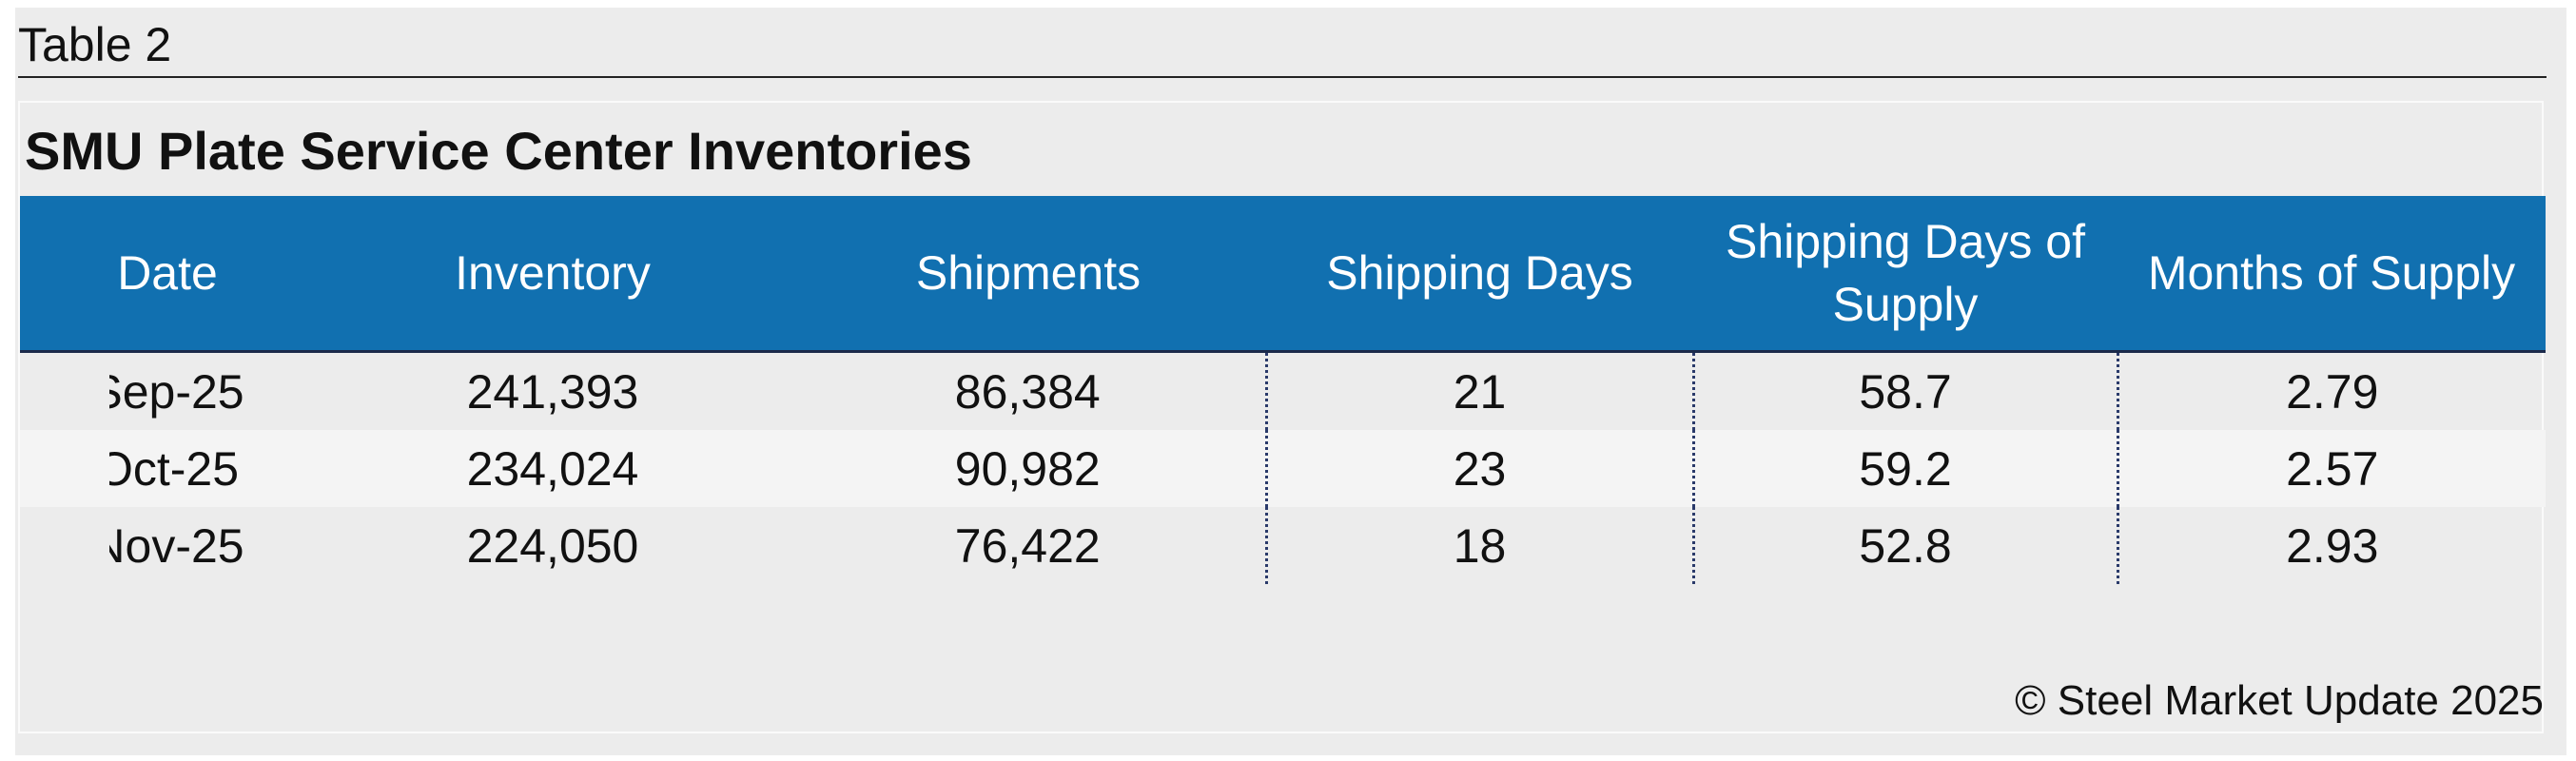 The height and width of the screenshot is (761, 2576). I want to click on table-cell: 23, so click(1478, 469).